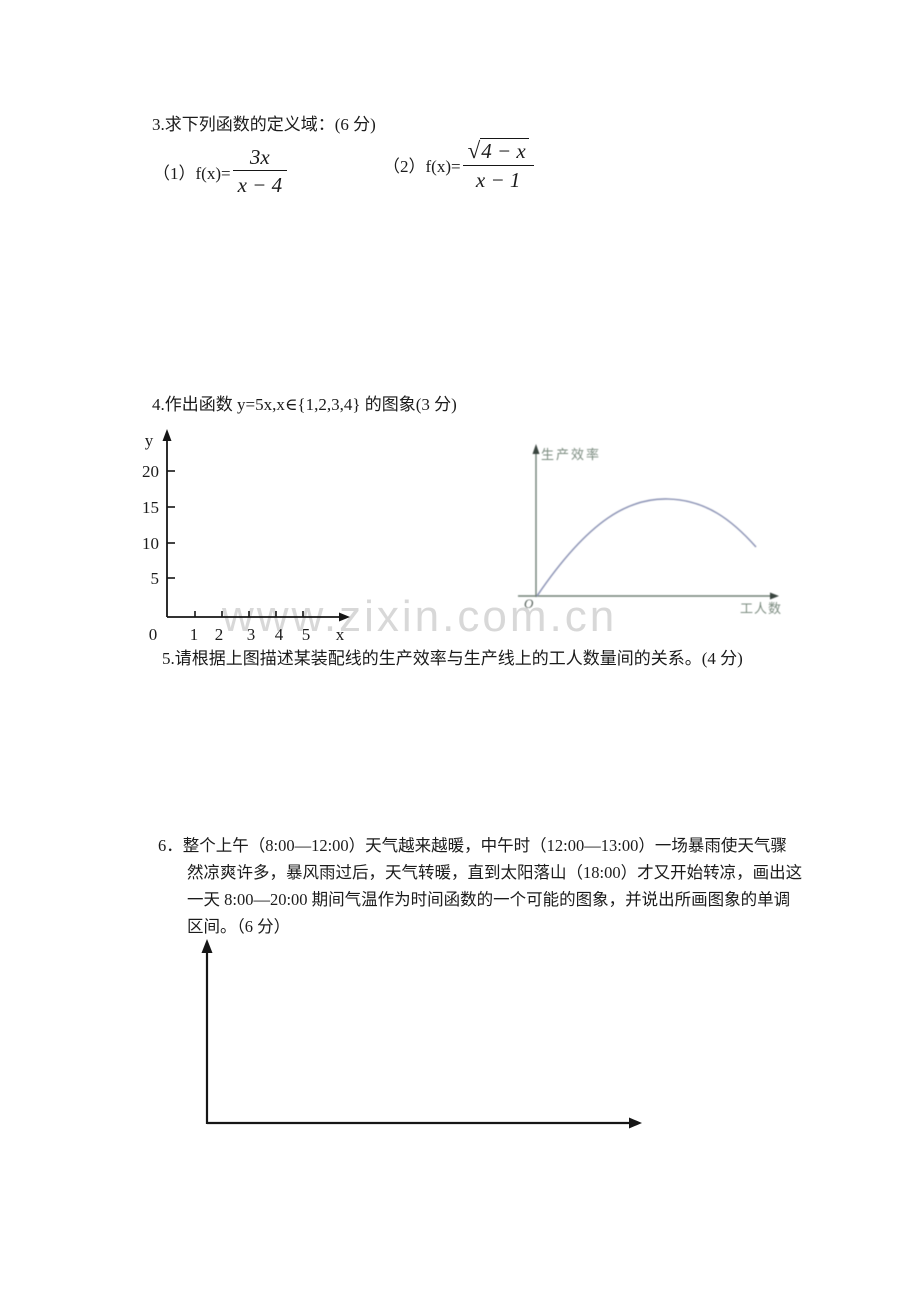  Describe the element at coordinates (264, 124) in the screenshot. I see `question-3-title: 3.求下列函数的定义域：(6 分)` at that location.